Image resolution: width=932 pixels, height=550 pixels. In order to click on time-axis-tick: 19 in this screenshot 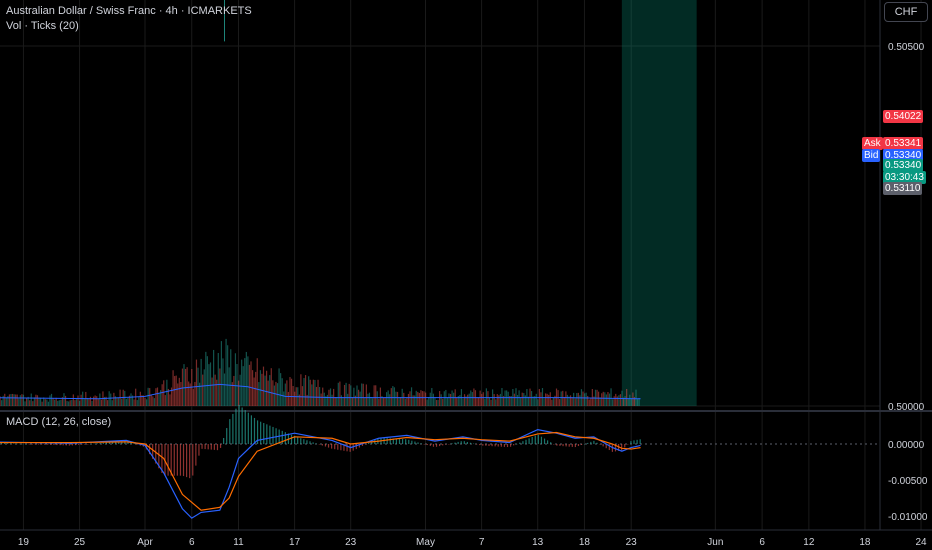, I will do `click(24, 542)`.